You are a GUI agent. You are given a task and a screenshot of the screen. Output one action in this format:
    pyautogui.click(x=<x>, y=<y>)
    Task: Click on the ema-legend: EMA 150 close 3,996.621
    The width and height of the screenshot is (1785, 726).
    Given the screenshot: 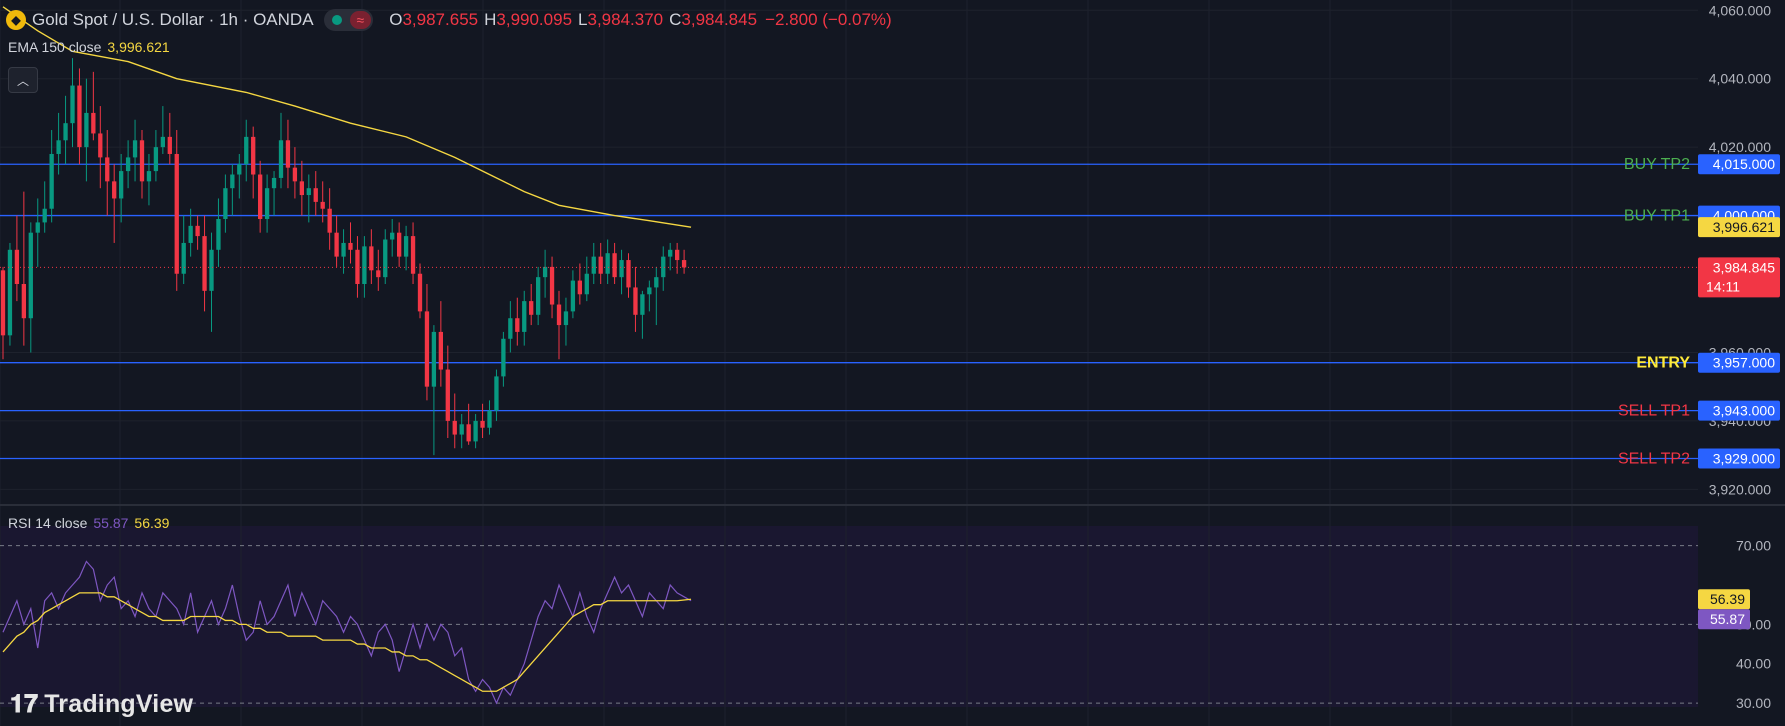 What is the action you would take?
    pyautogui.click(x=89, y=47)
    